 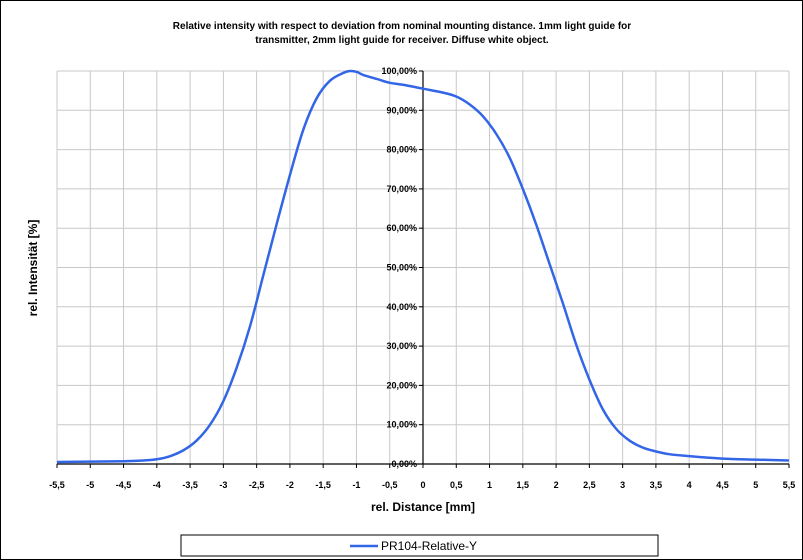 What do you see at coordinates (223, 485) in the screenshot?
I see `x-tick-label: -3` at bounding box center [223, 485].